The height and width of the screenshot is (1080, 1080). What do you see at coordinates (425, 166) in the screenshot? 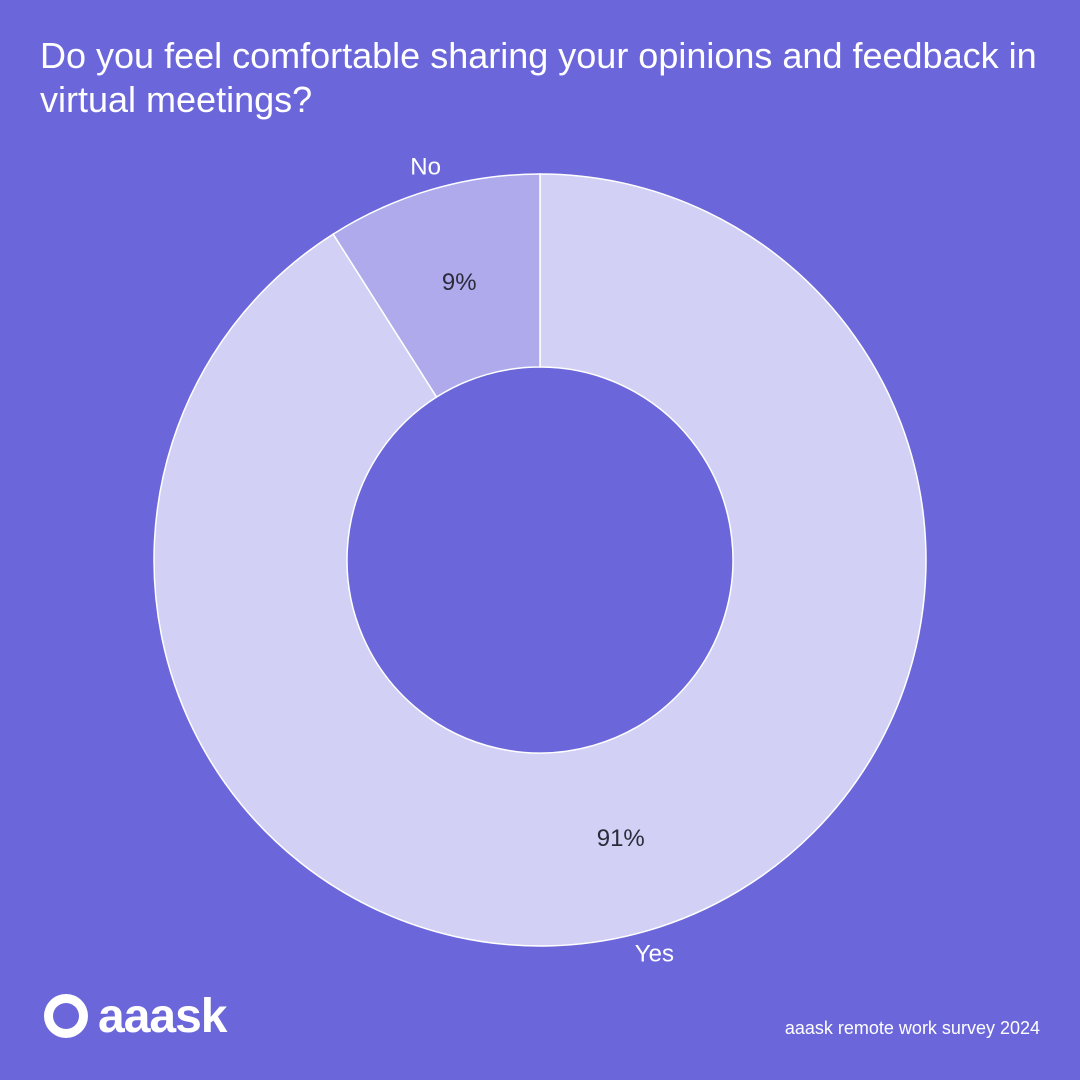
I see `category-label-no: No` at bounding box center [425, 166].